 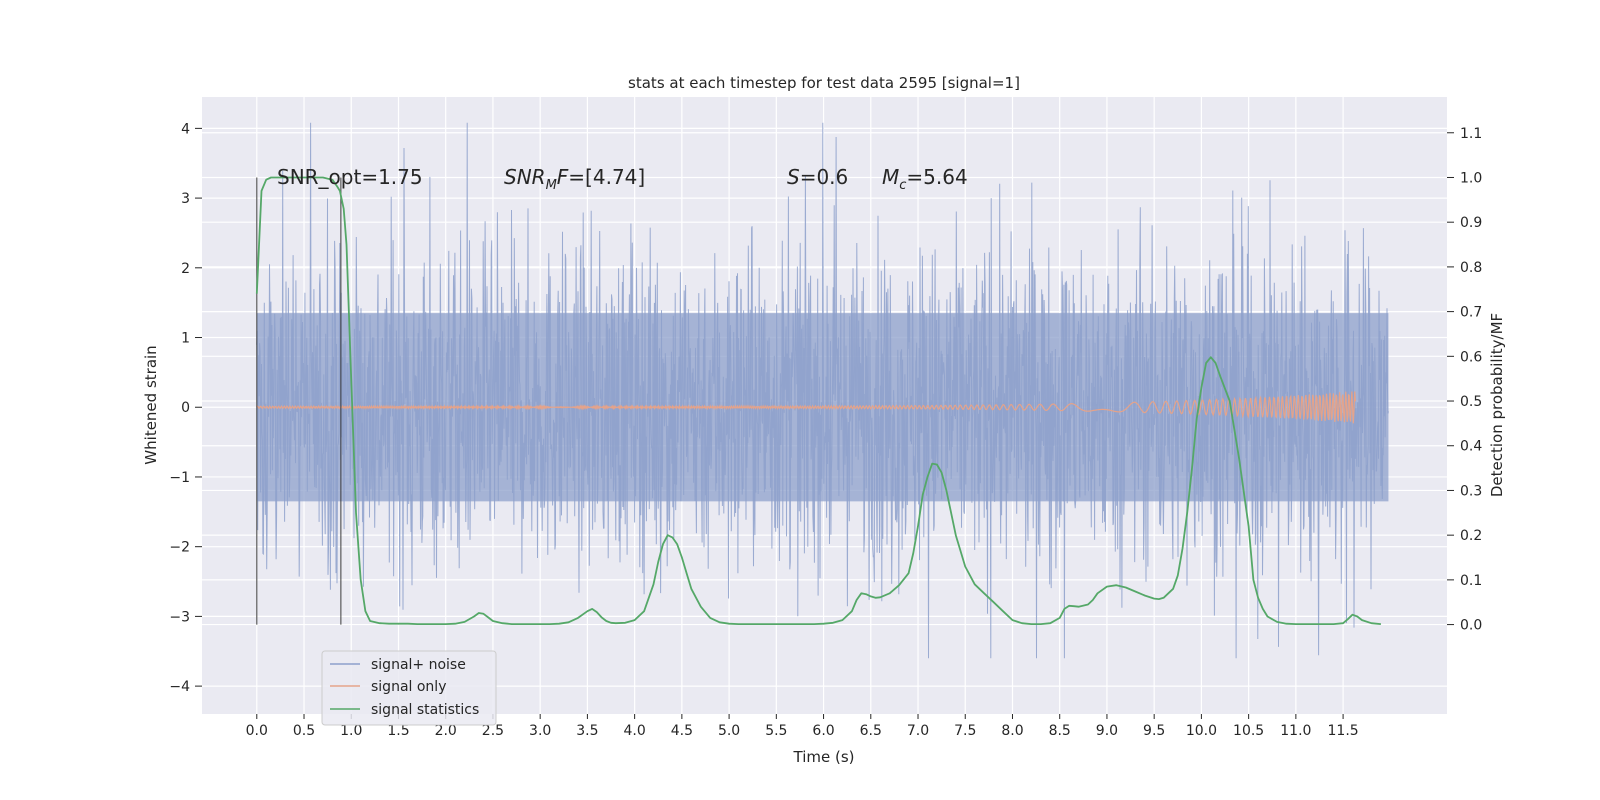 What do you see at coordinates (179, 548) in the screenshot?
I see `y-tick-label-left: −2` at bounding box center [179, 548].